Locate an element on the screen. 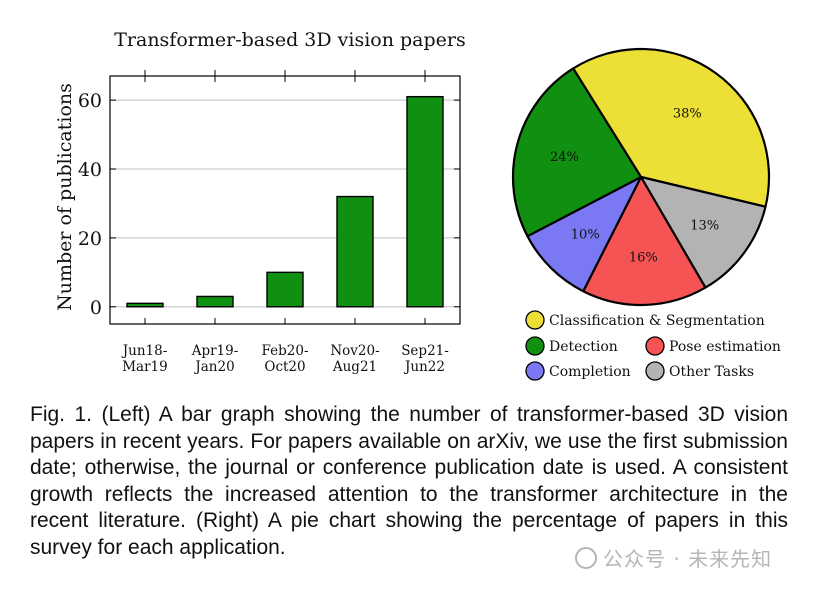 The width and height of the screenshot is (815, 589). y-tick-label: 0 is located at coordinates (96, 308).